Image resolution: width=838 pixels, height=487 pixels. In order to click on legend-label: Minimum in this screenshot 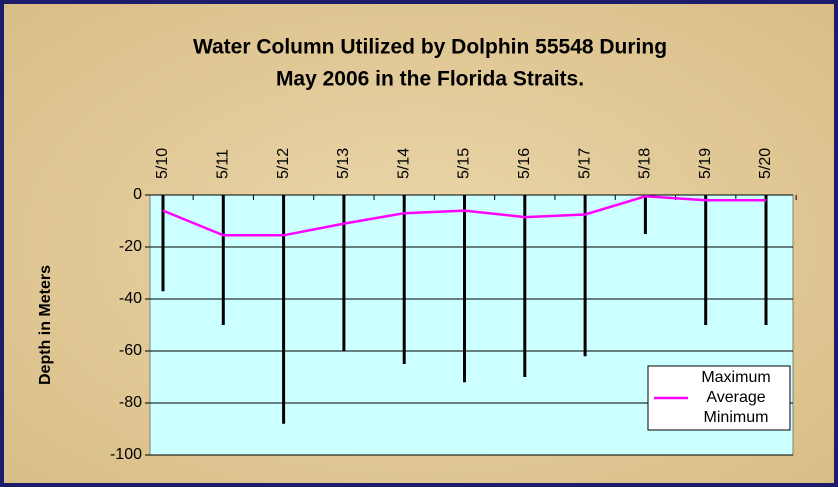, I will do `click(736, 417)`.